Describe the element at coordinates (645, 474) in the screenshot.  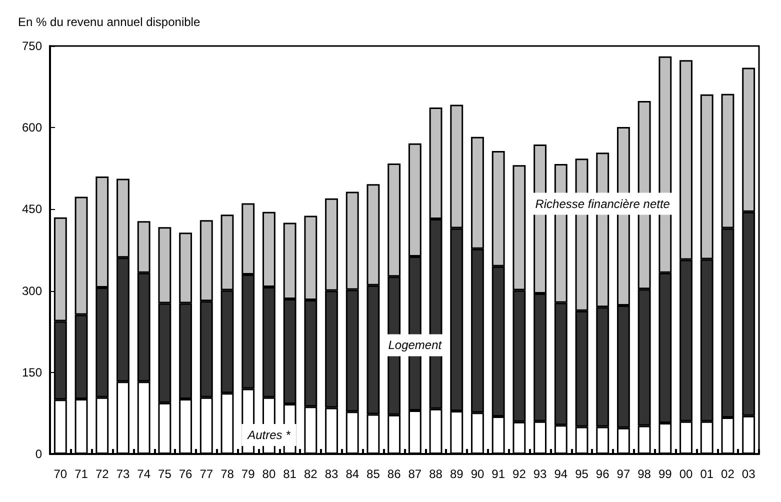
I see `x-tick-label: 98` at that location.